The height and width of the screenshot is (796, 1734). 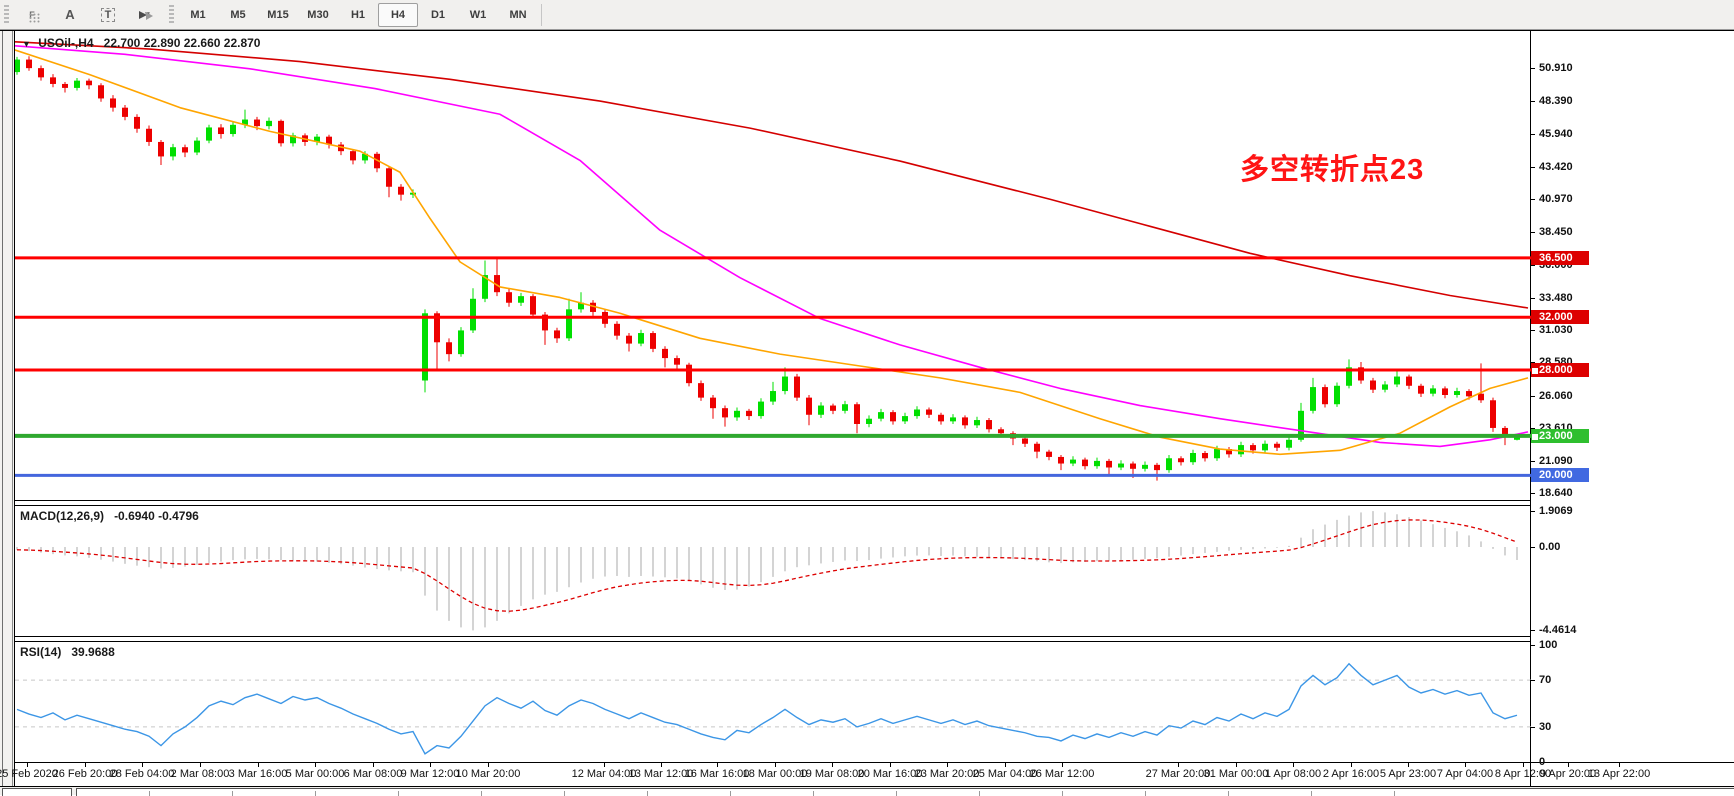 I want to click on date-label: 26 Feb 20:00, so click(x=85, y=774).